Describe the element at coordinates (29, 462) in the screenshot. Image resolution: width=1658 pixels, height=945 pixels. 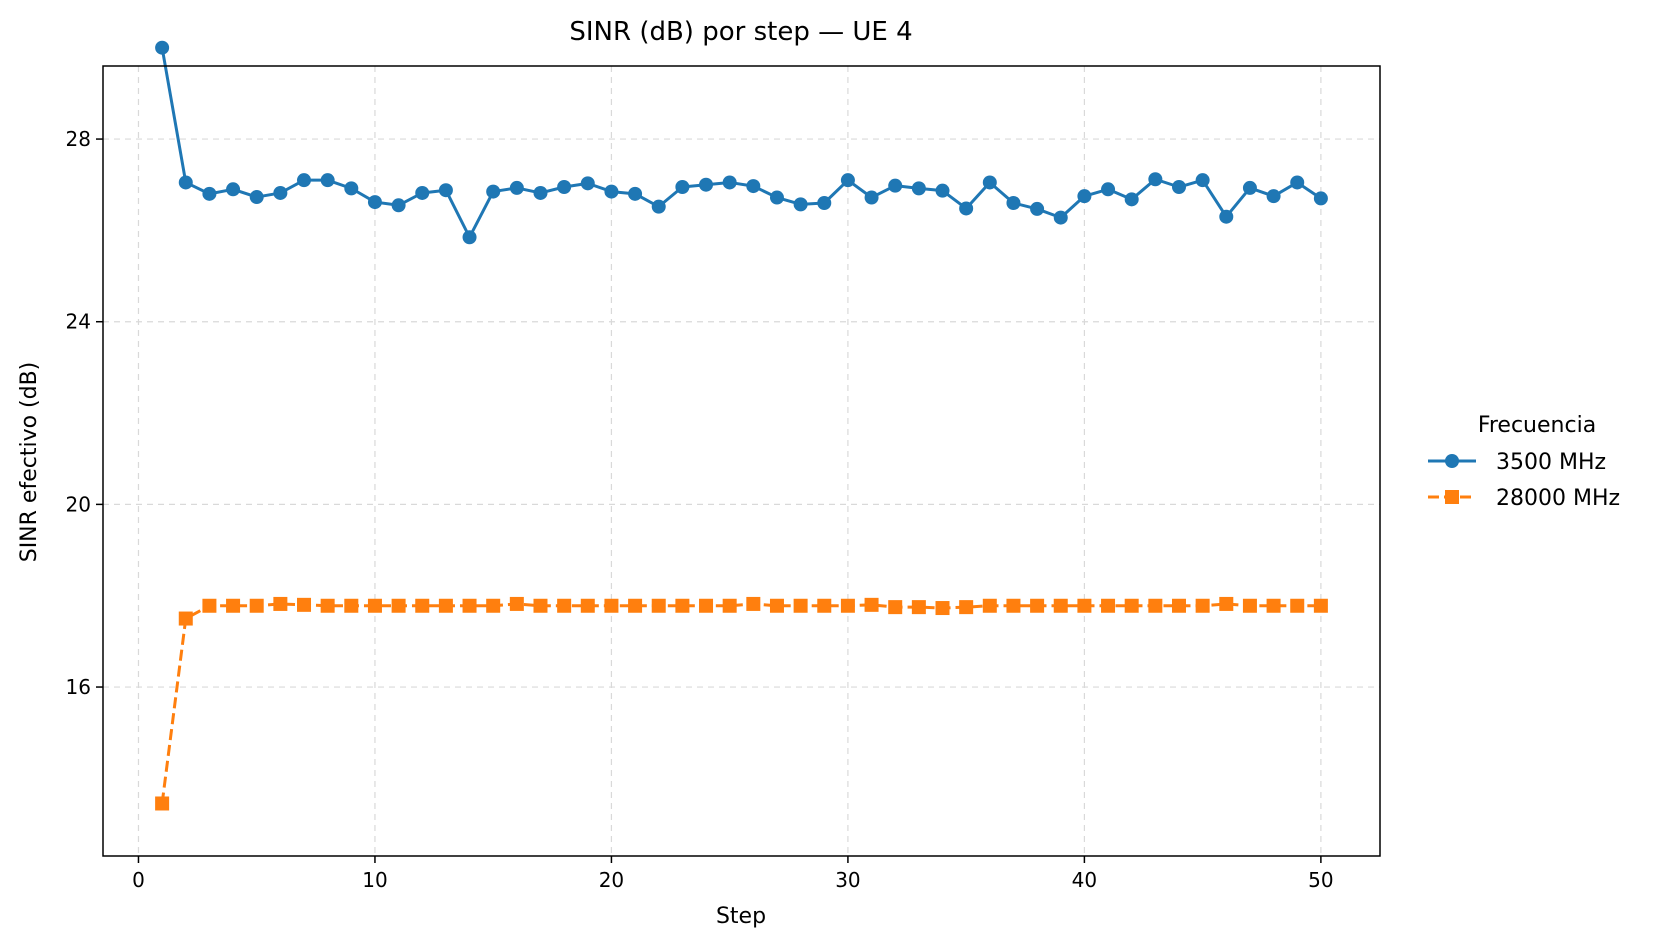
I see `y-axis-label: SINR efectivo (dB)` at that location.